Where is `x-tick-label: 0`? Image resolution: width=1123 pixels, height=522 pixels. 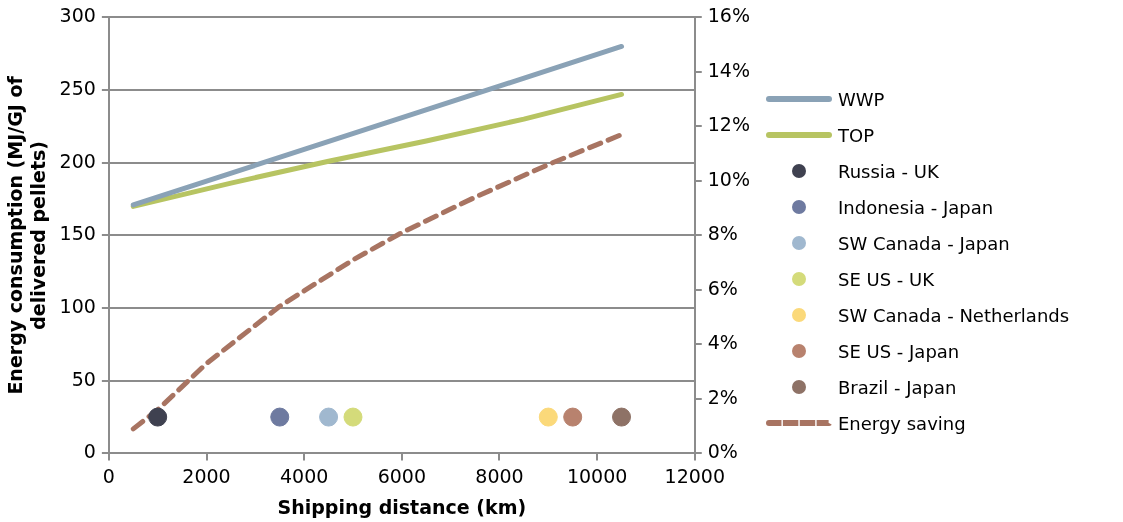 x-tick-label: 0 is located at coordinates (108, 475).